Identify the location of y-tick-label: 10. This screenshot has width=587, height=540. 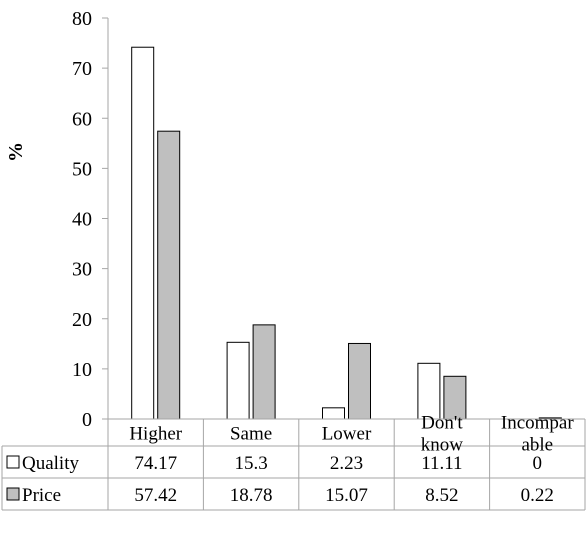
(82, 370).